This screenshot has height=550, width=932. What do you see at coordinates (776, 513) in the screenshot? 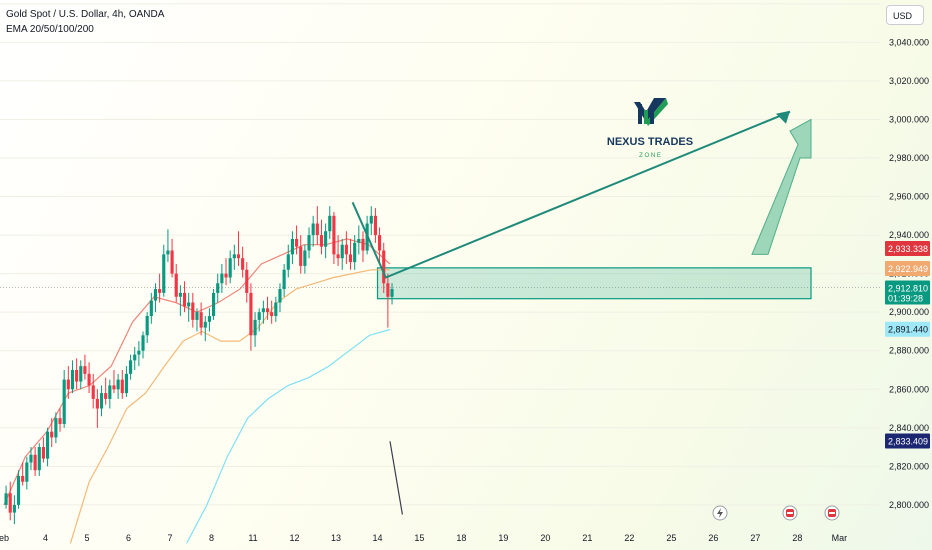
I see `event-icons` at bounding box center [776, 513].